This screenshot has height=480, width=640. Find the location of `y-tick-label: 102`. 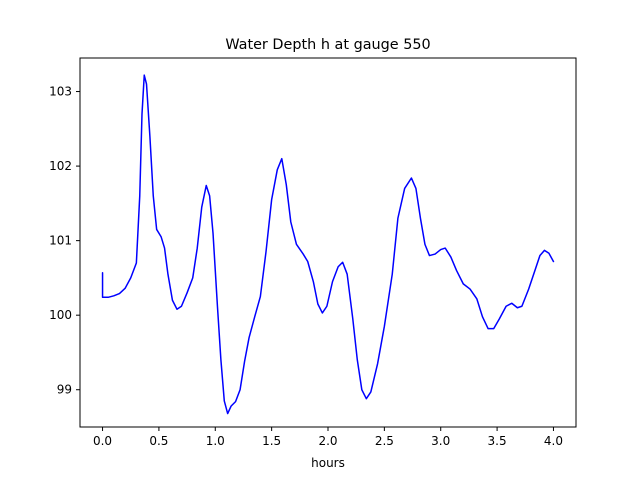

y-tick-label: 102 is located at coordinates (60, 166).